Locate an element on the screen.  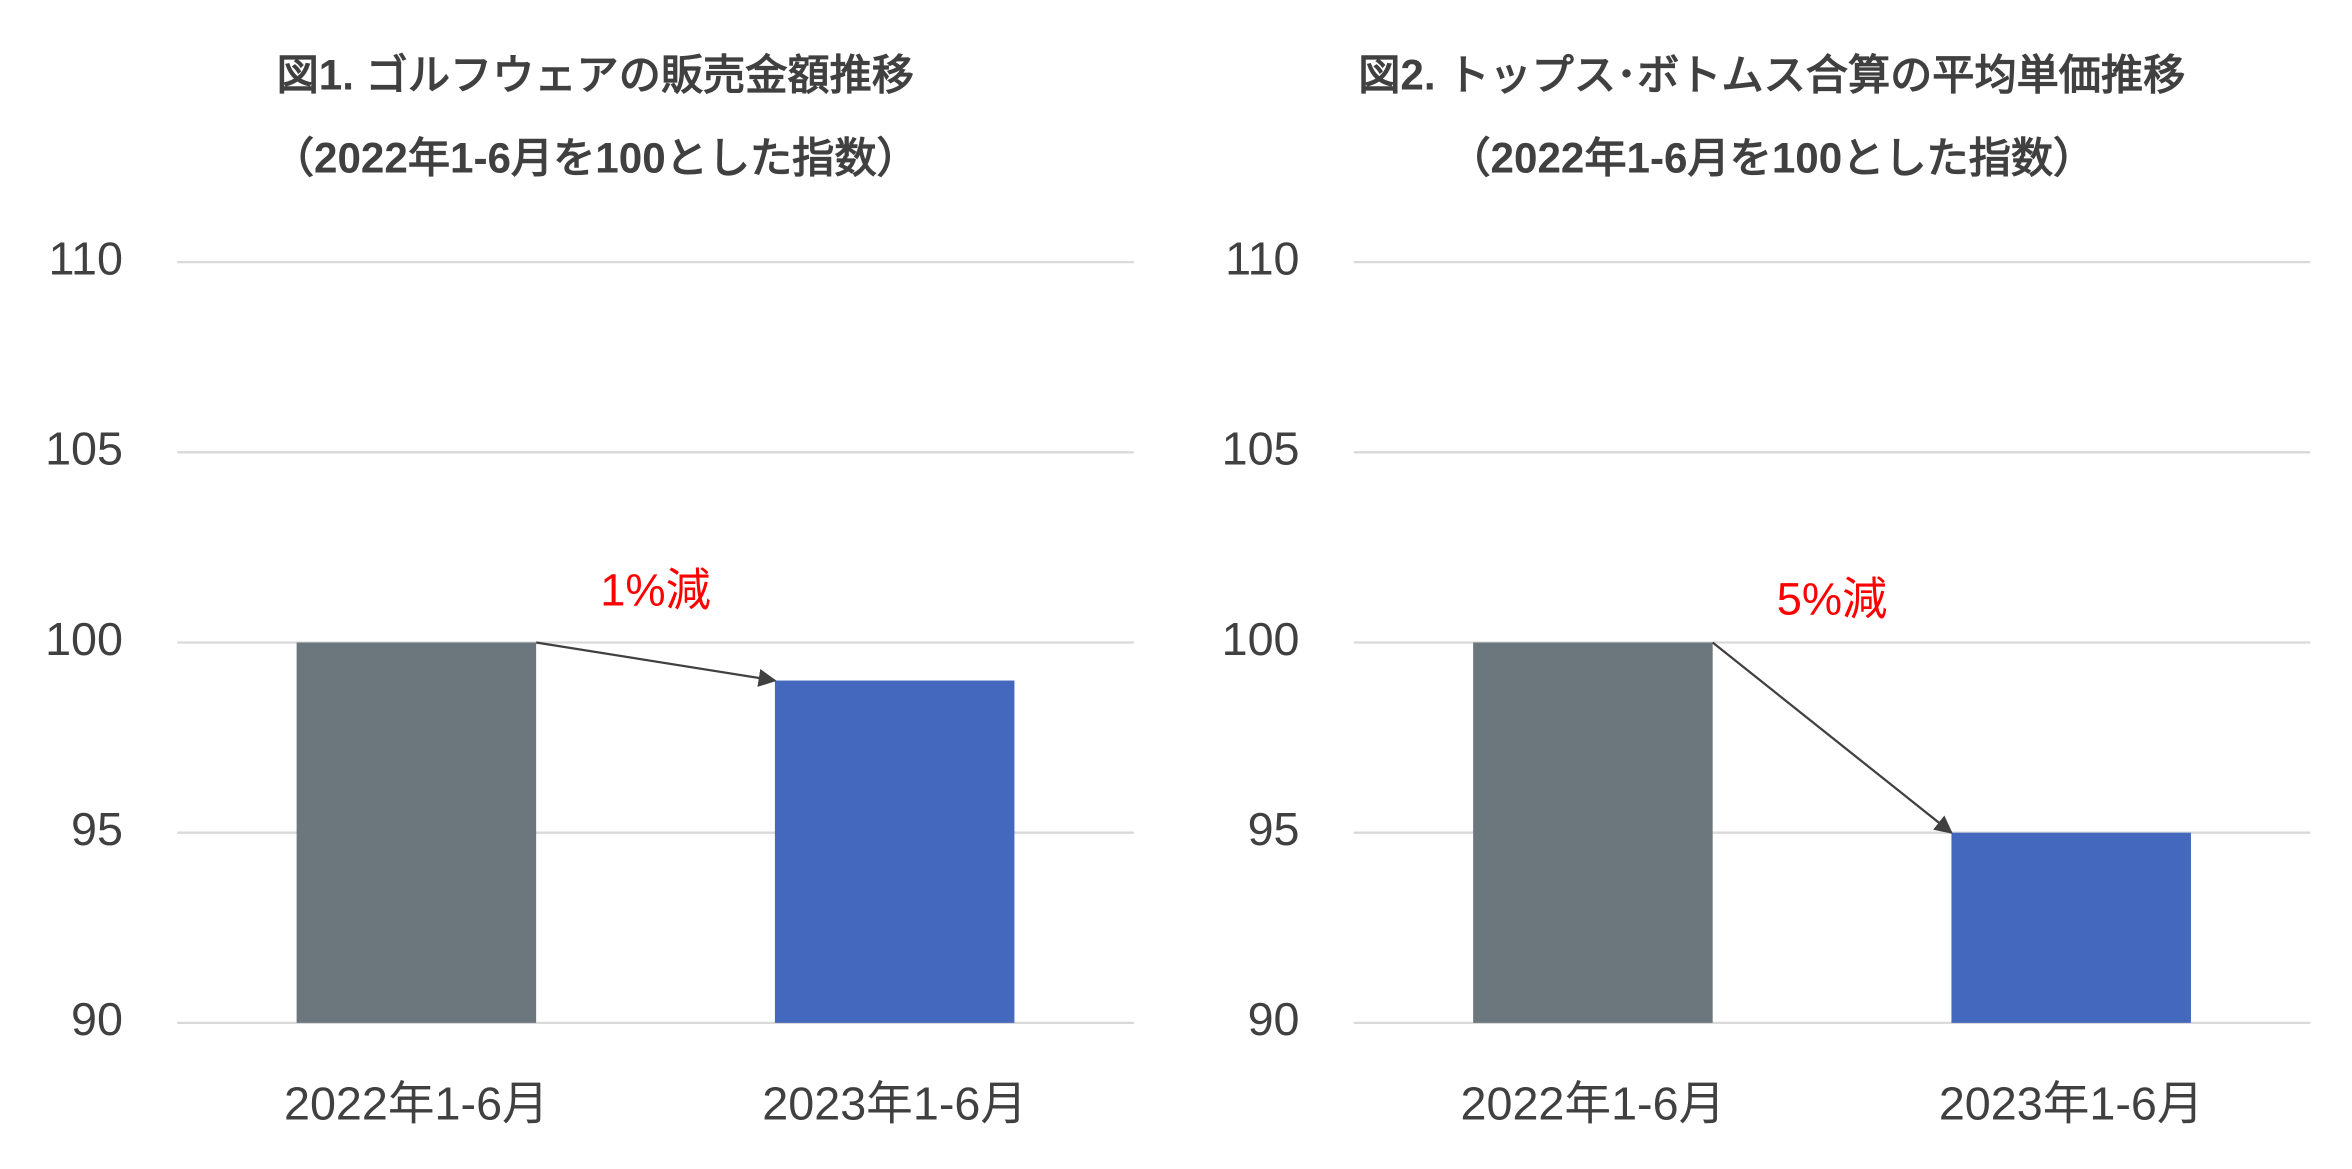
change-annotation: 5%減 is located at coordinates (1832, 599).